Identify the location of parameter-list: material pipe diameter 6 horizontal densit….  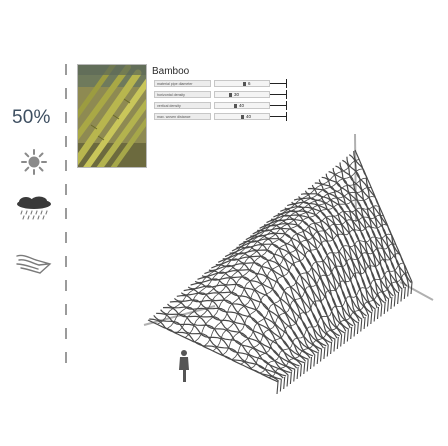
(222, 100).